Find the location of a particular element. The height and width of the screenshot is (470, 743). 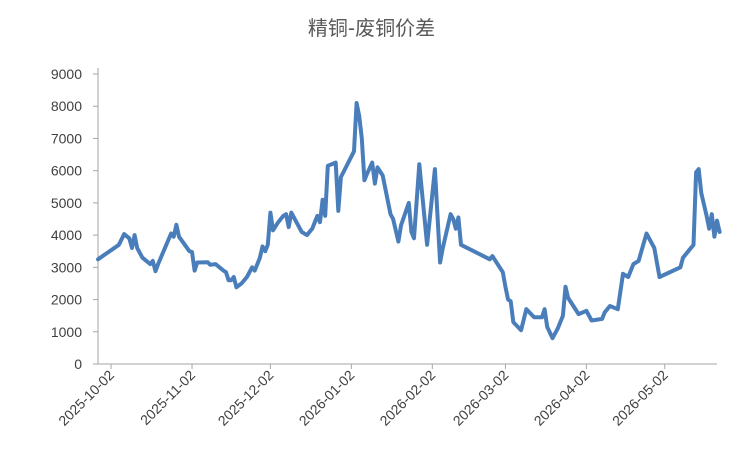

y-tick-label: 8000 is located at coordinates (66, 106).